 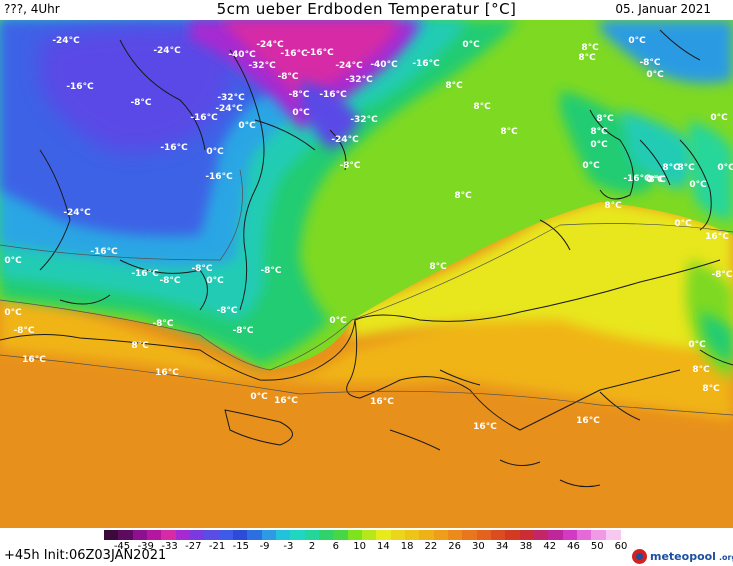 I want to click on map-title: 5cm ueber Erdboden Temperatur [°C], so click(x=366, y=9).